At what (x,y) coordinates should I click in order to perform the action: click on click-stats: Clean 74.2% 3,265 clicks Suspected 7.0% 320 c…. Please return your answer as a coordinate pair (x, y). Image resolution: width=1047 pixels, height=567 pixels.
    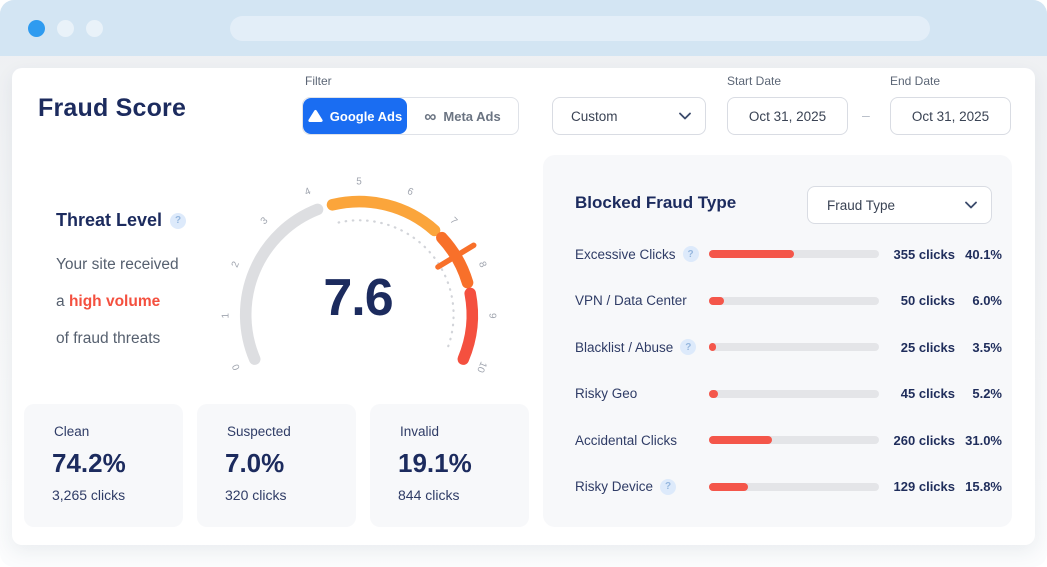
    Looking at the image, I should click on (276, 465).